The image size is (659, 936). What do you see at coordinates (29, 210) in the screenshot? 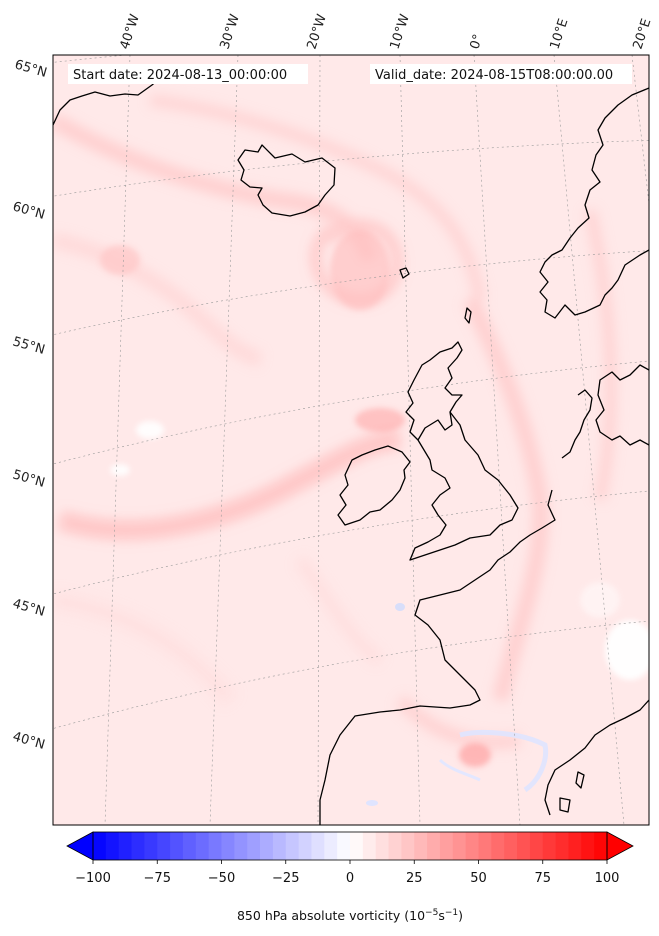
I see `lat-label-60n: 60°N` at bounding box center [29, 210].